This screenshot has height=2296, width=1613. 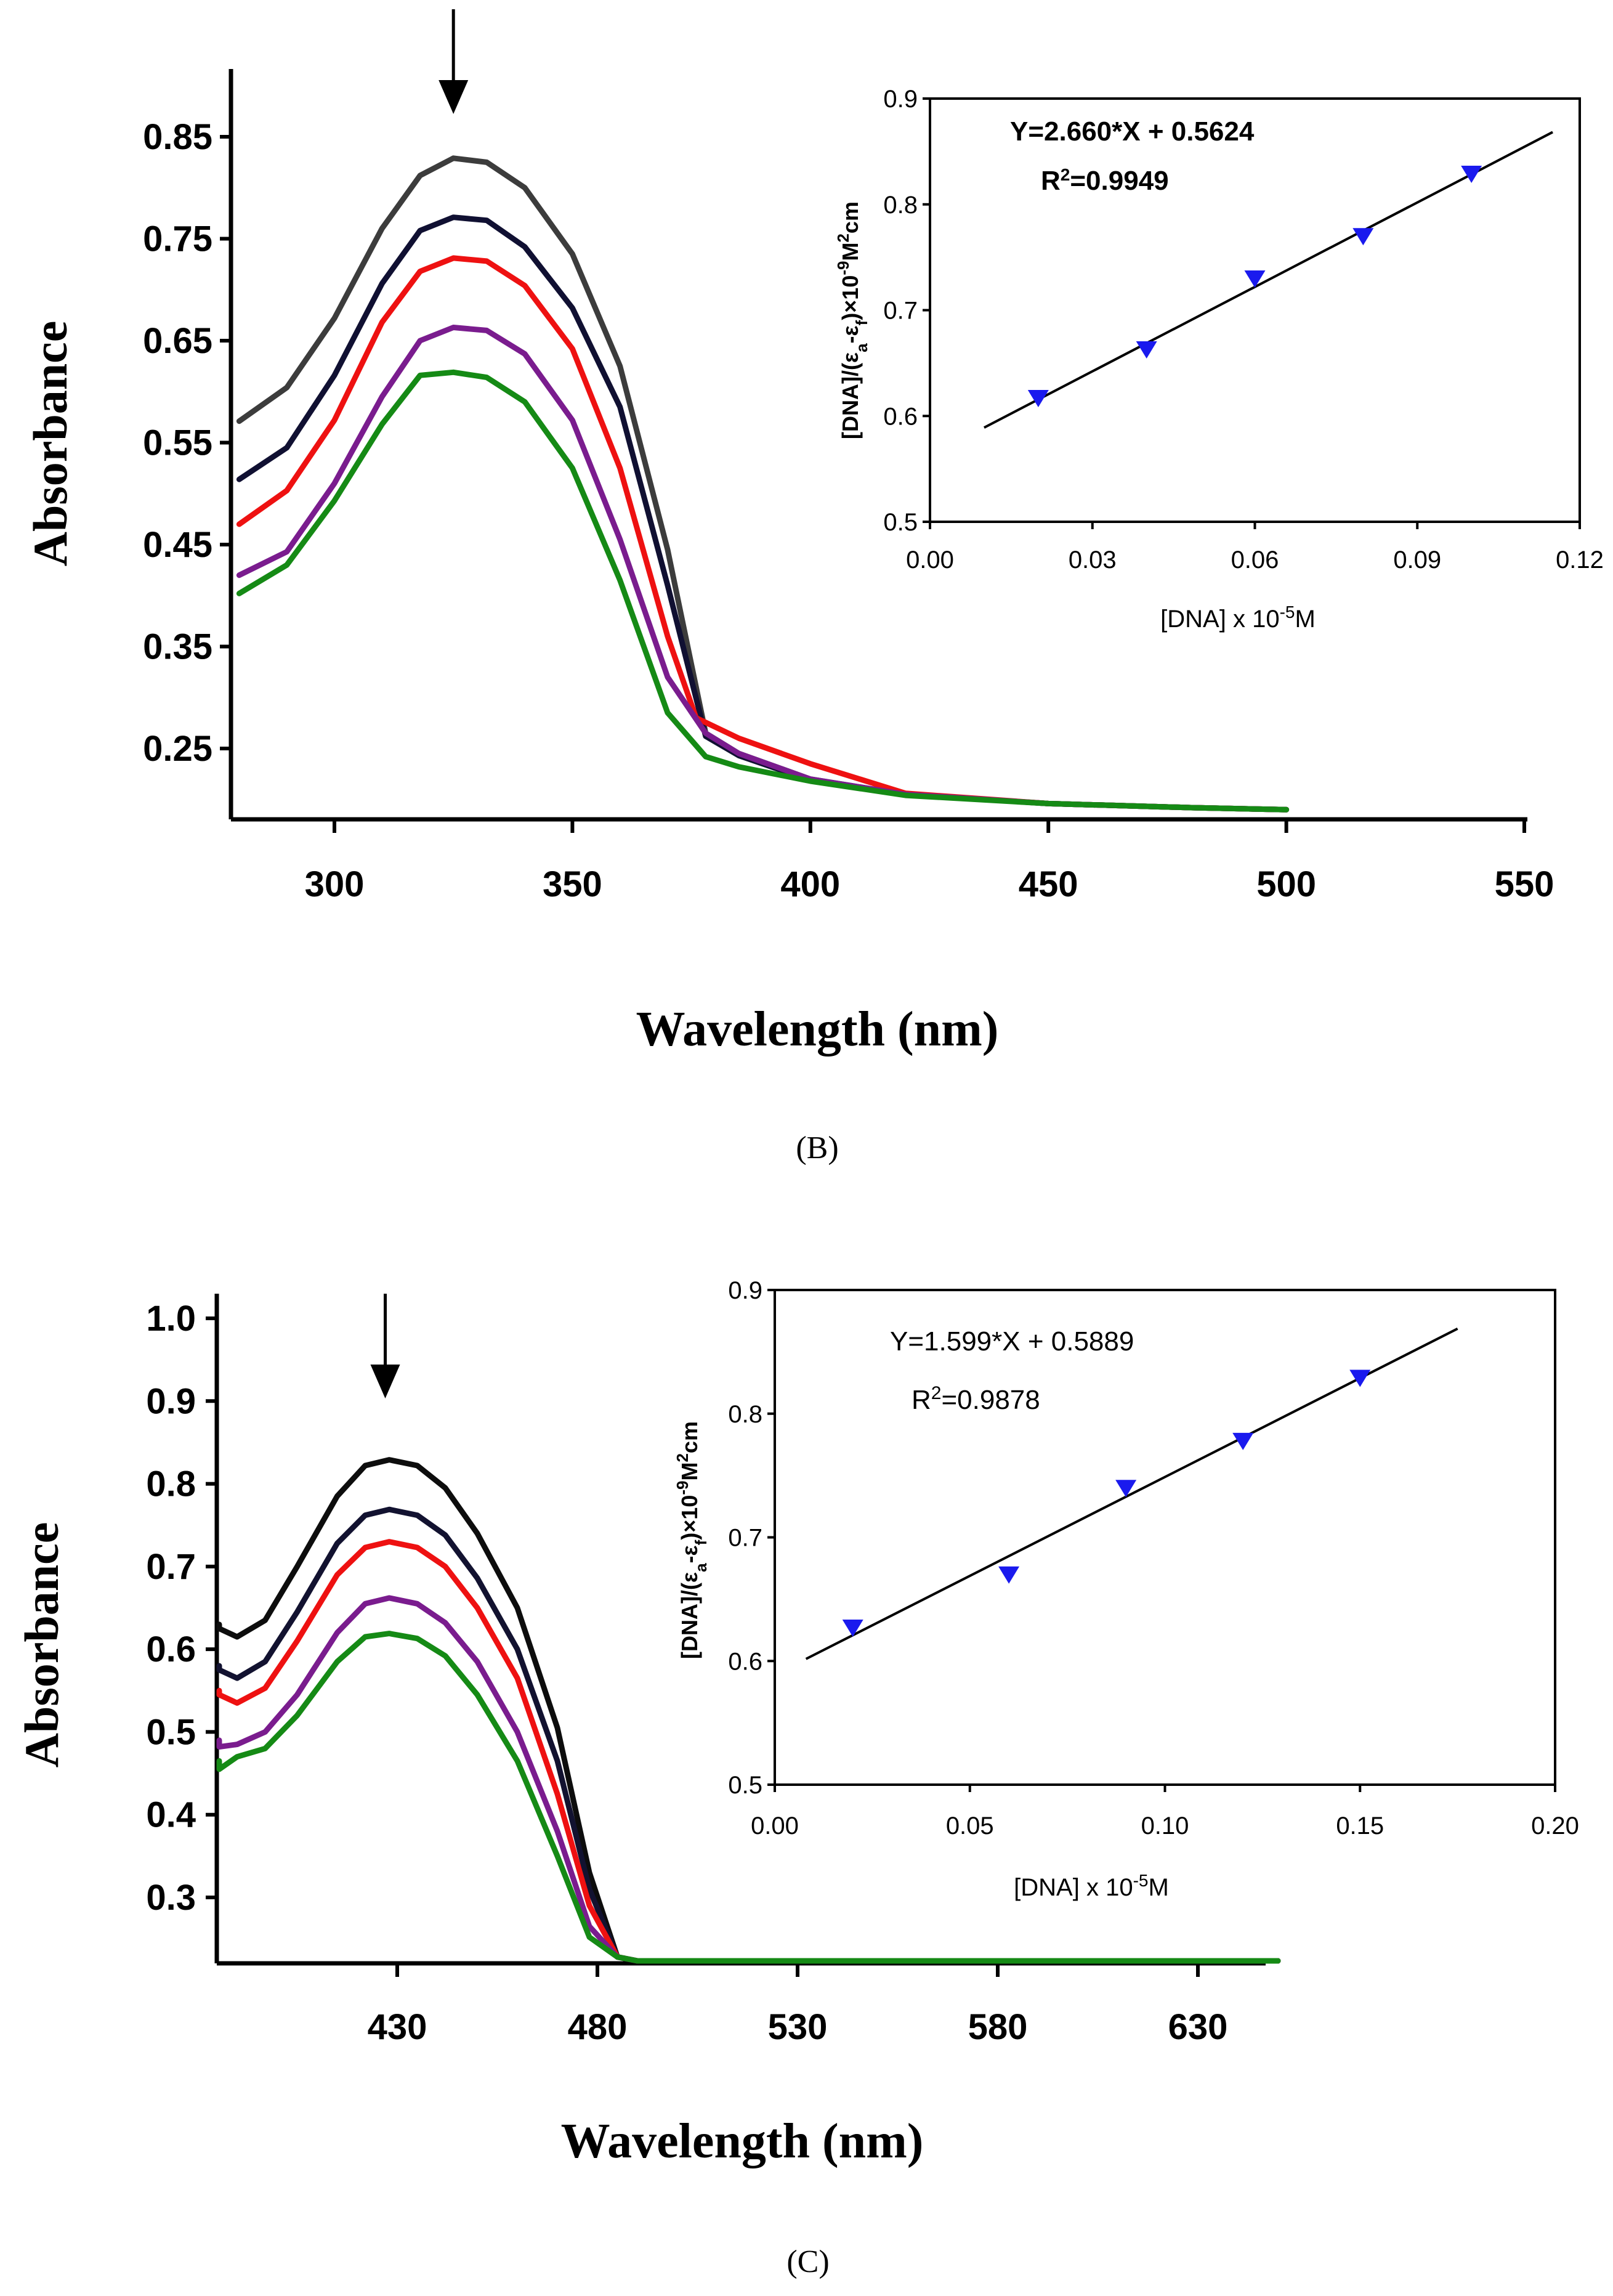 I want to click on b-equation: Y=2.660*X + 0.5624, so click(x=1132, y=131).